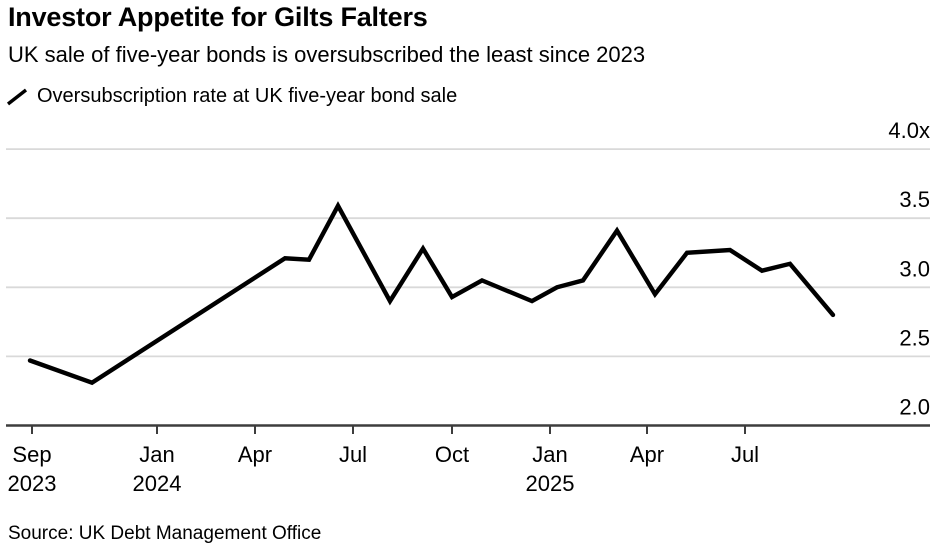 The image size is (940, 553). What do you see at coordinates (914, 268) in the screenshot?
I see `y-axis-label: 3.0` at bounding box center [914, 268].